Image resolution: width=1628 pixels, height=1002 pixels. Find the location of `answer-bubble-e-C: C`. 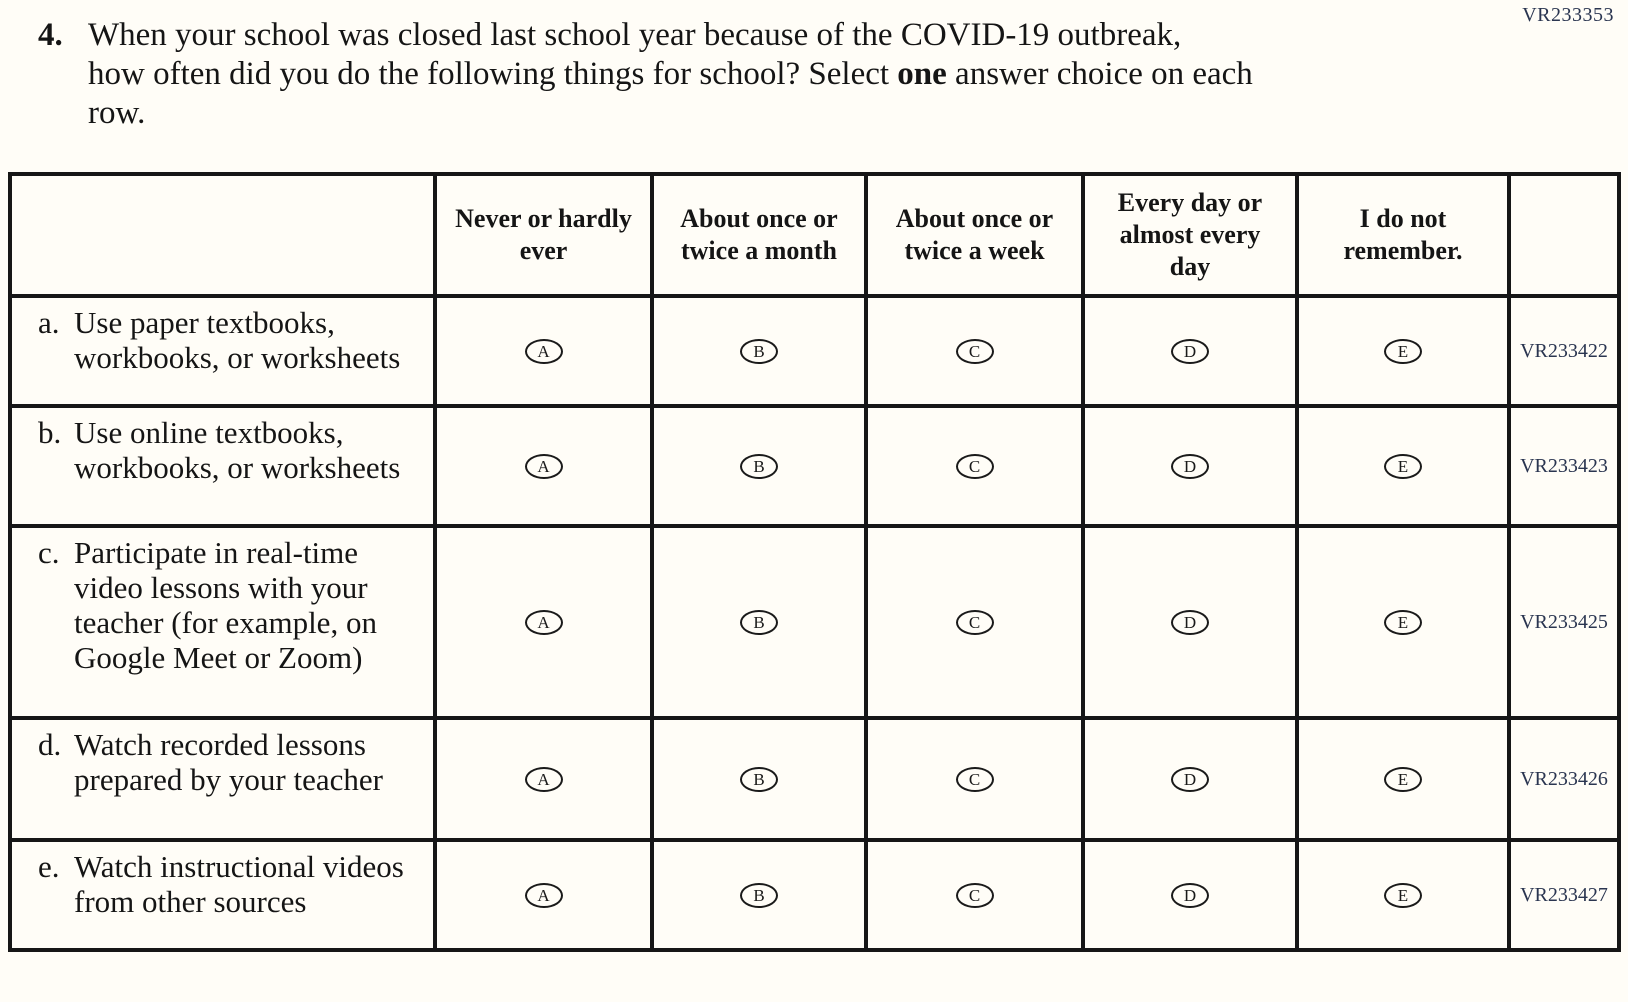

answer-bubble-e-C: C is located at coordinates (974, 895).